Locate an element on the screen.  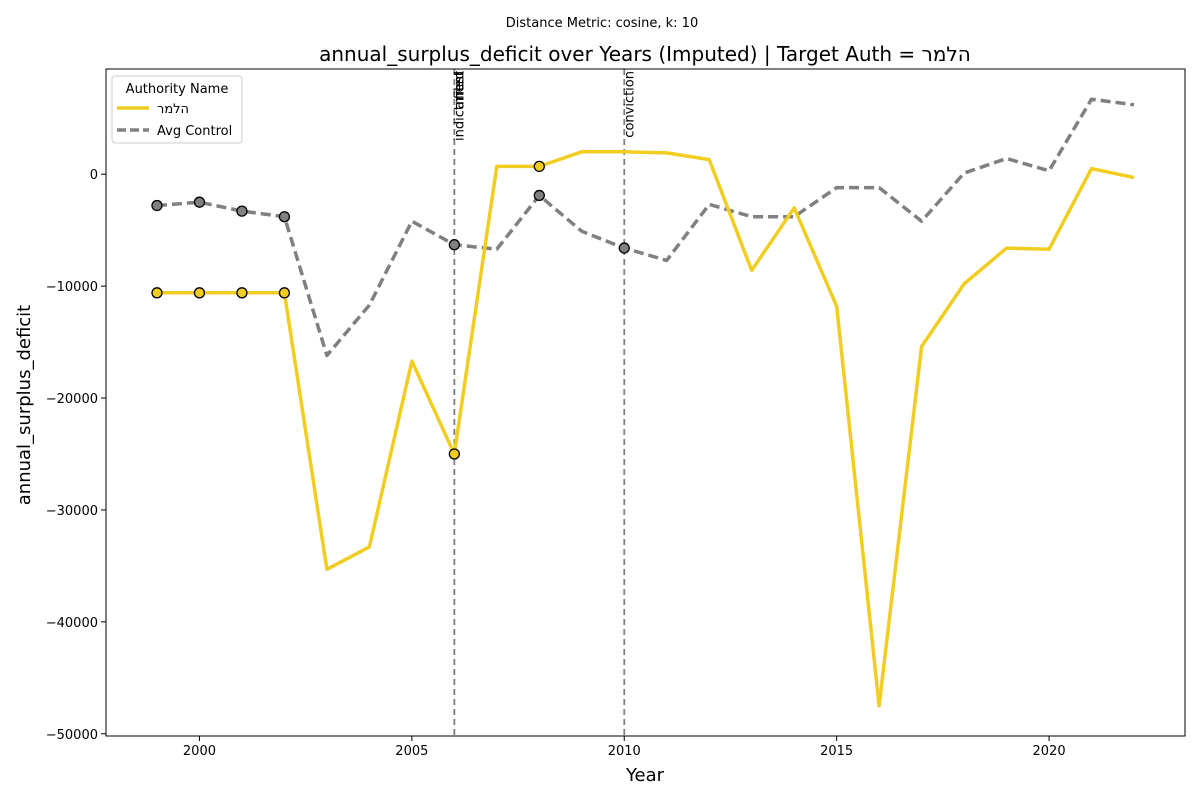
chart-suptitle: Distance Metric: cosine, k: 10 is located at coordinates (602, 23).